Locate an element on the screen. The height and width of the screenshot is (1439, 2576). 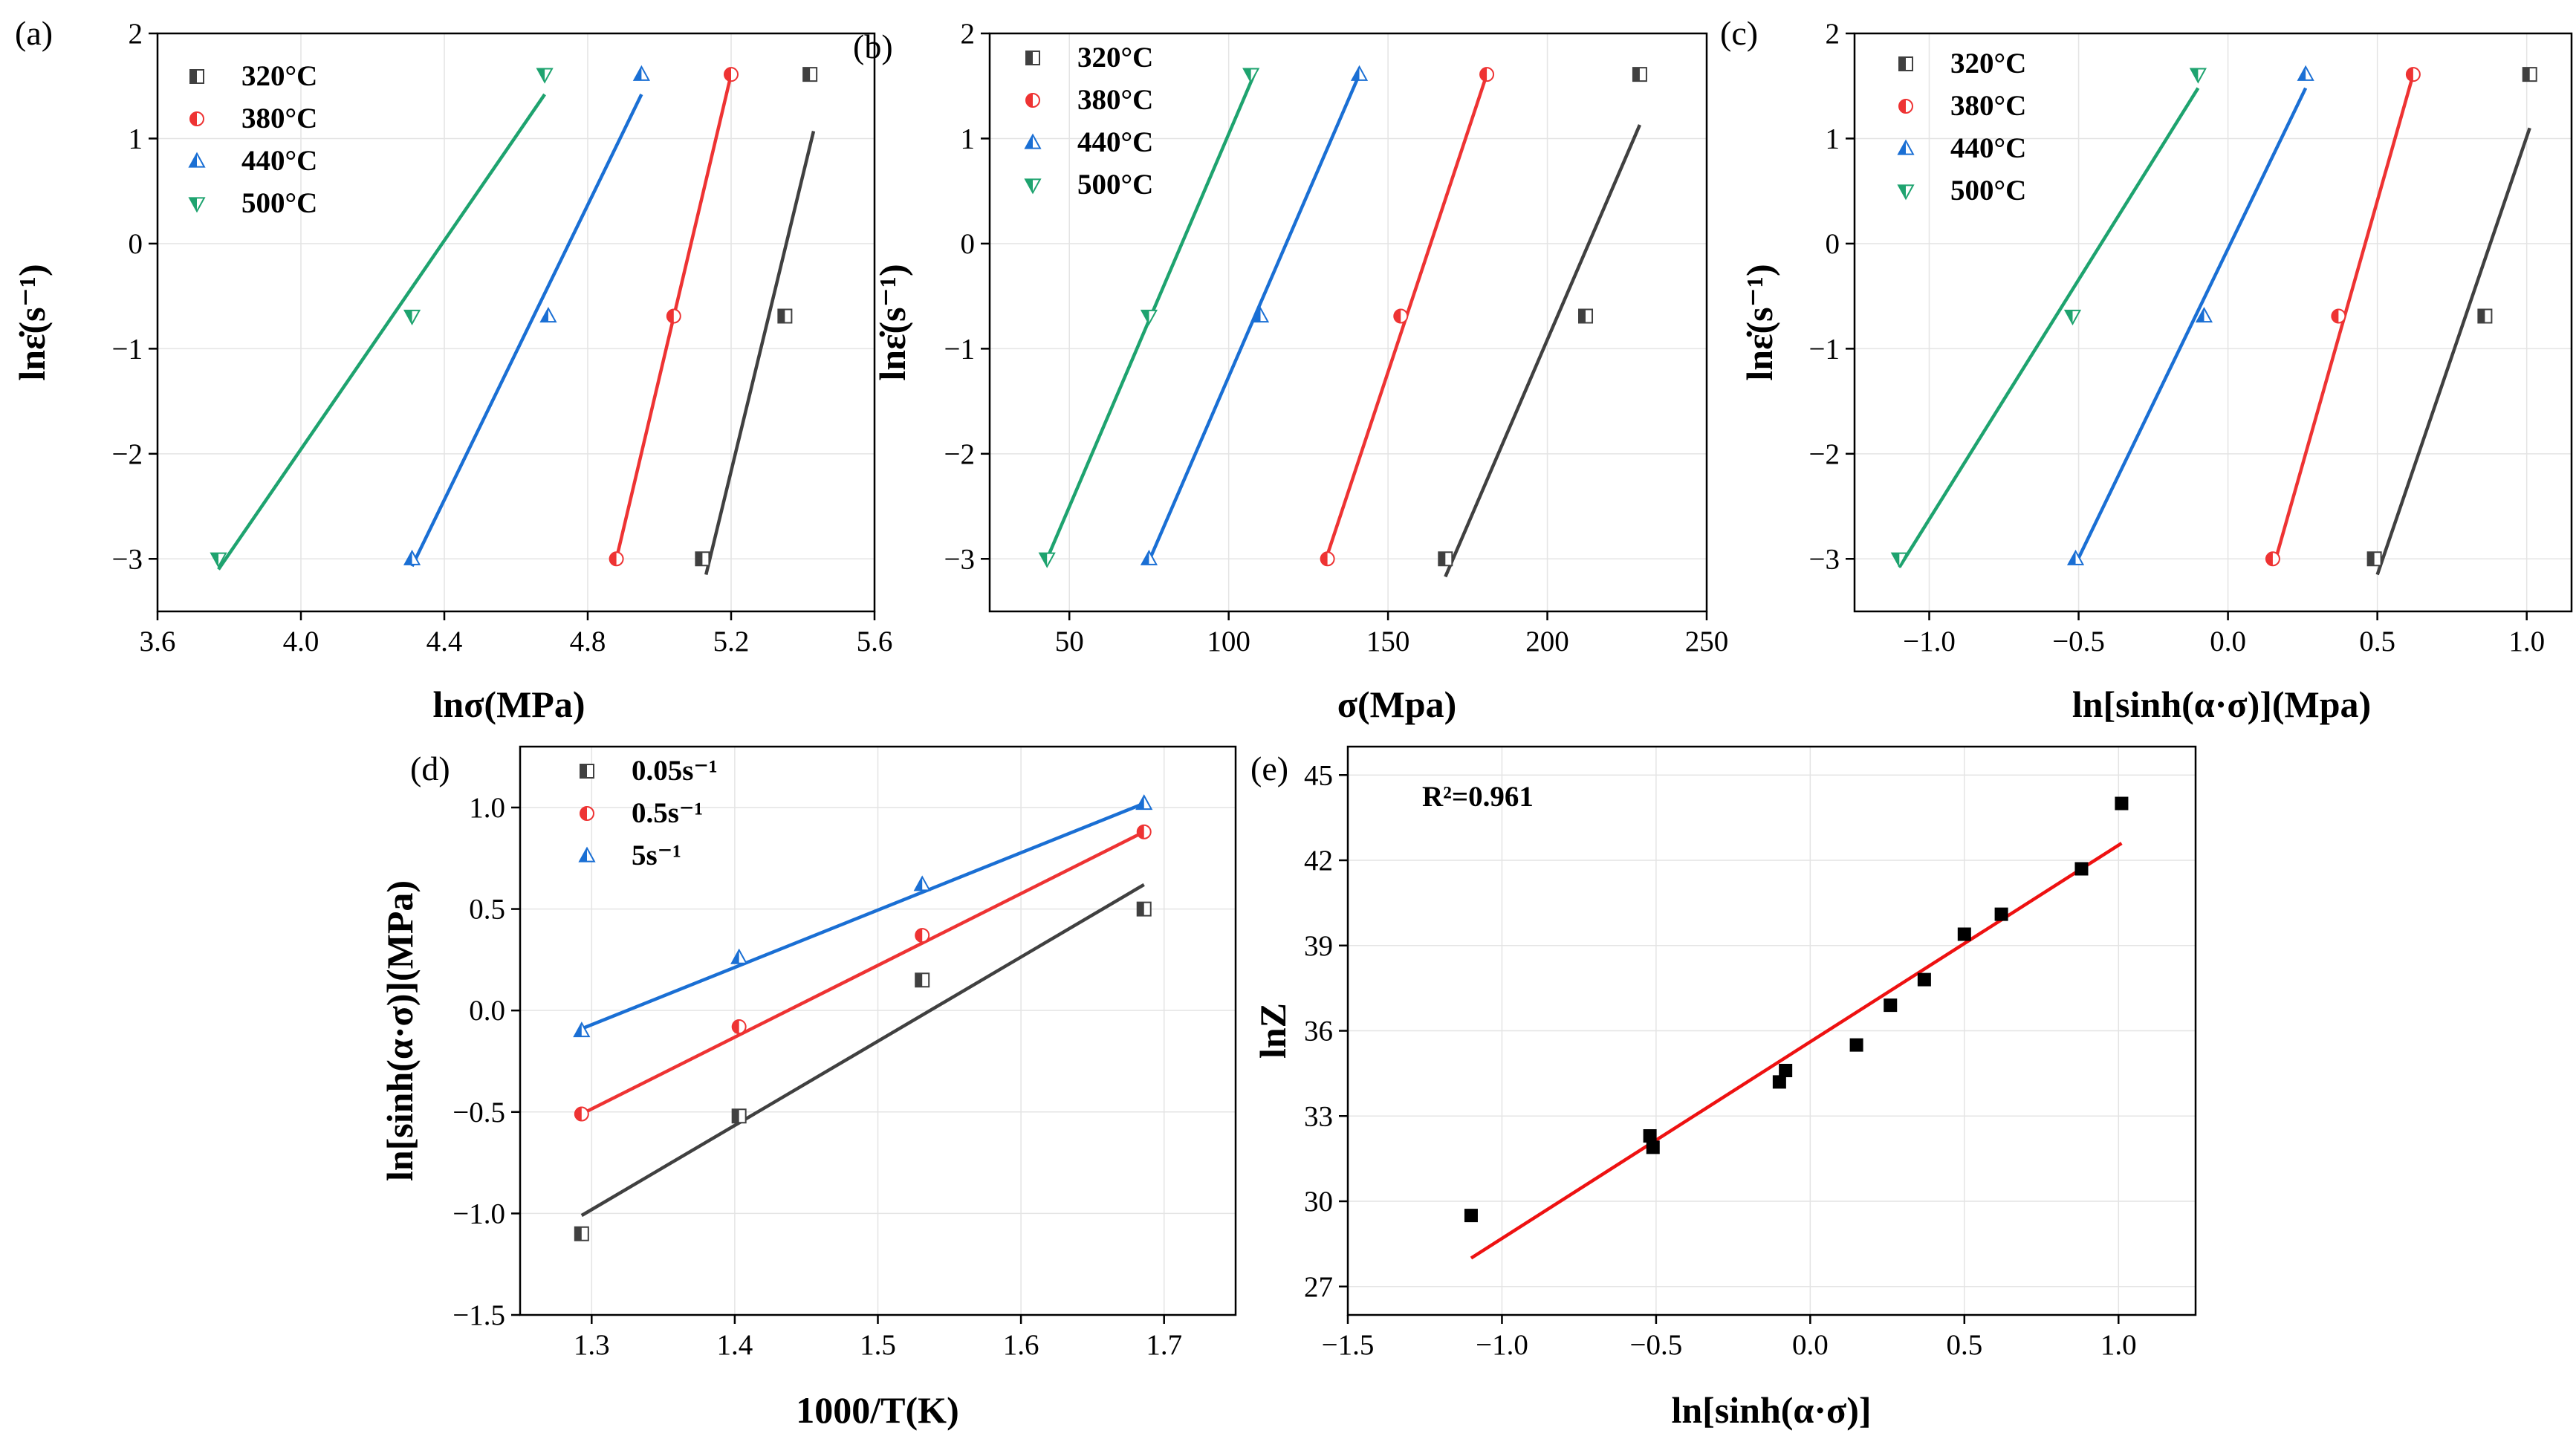
legend-label: 320°C is located at coordinates (279, 76).